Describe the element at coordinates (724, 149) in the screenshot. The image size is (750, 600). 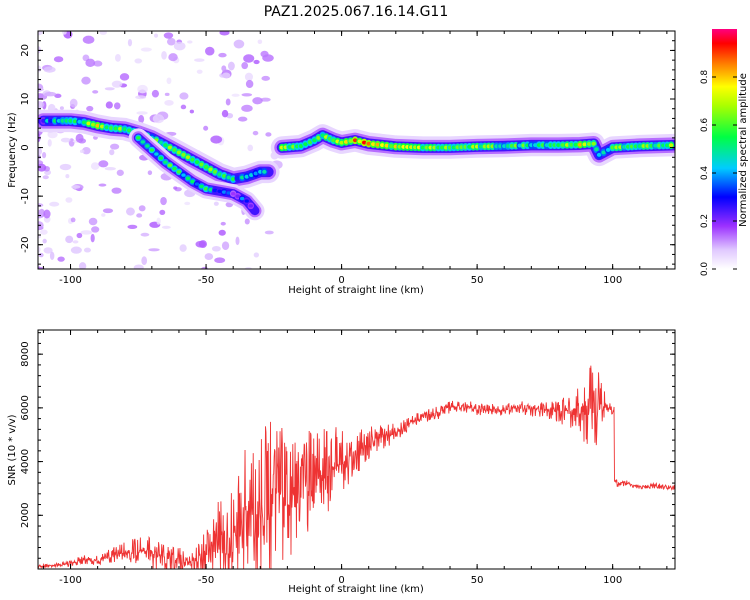
I see `colorbar-gradient` at that location.